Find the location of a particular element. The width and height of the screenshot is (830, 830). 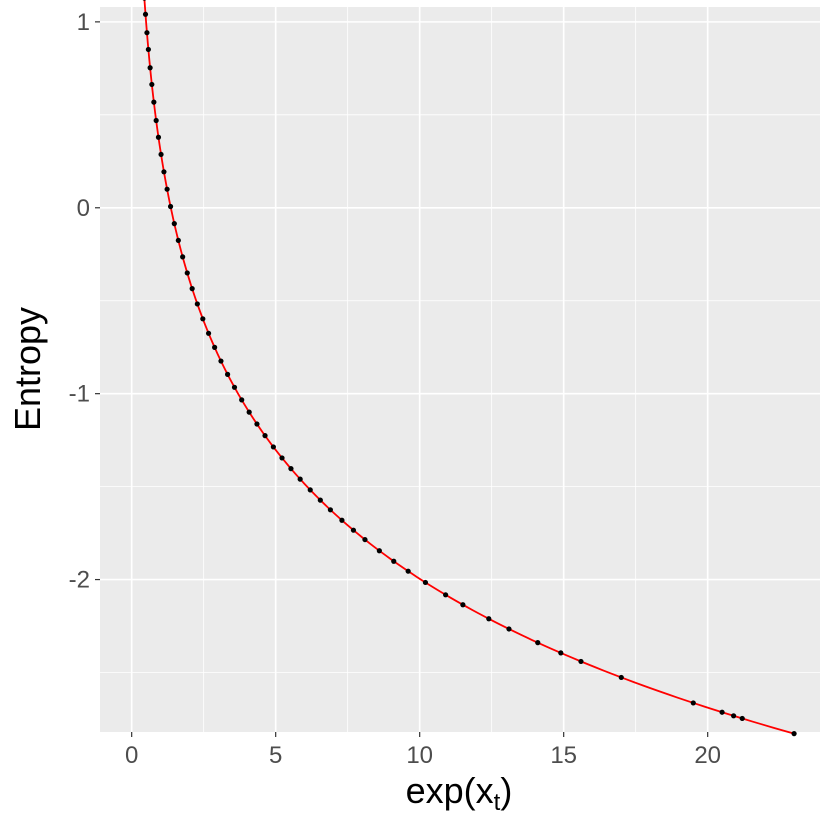

x-tick-label: 0 is located at coordinates (131, 755).